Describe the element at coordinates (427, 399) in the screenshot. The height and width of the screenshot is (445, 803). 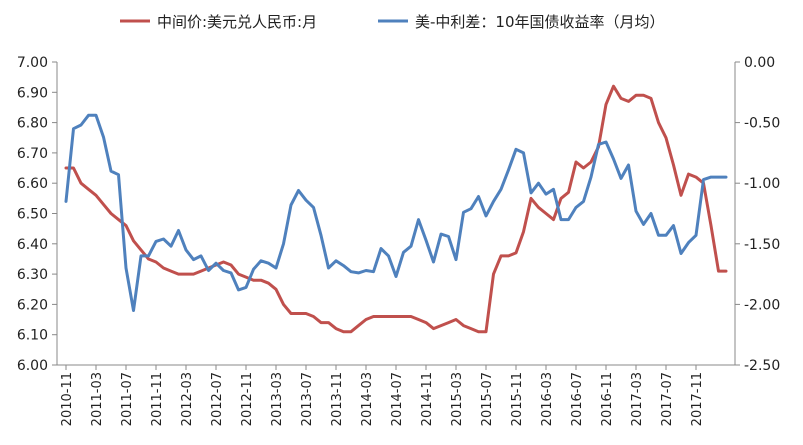
I see `x-tick-label: 2014-11` at that location.